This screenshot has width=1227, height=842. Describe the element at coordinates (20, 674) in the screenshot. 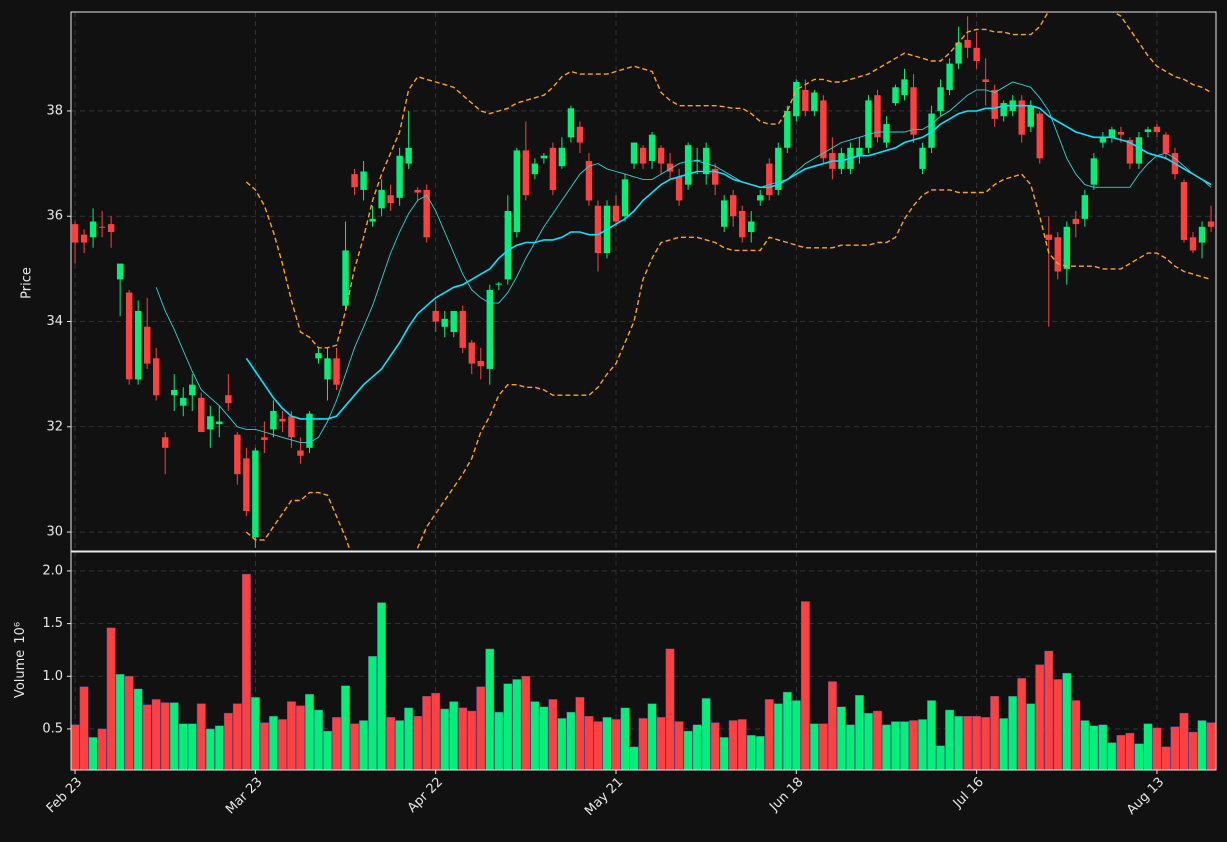

I see `volume-label: Volume` at that location.